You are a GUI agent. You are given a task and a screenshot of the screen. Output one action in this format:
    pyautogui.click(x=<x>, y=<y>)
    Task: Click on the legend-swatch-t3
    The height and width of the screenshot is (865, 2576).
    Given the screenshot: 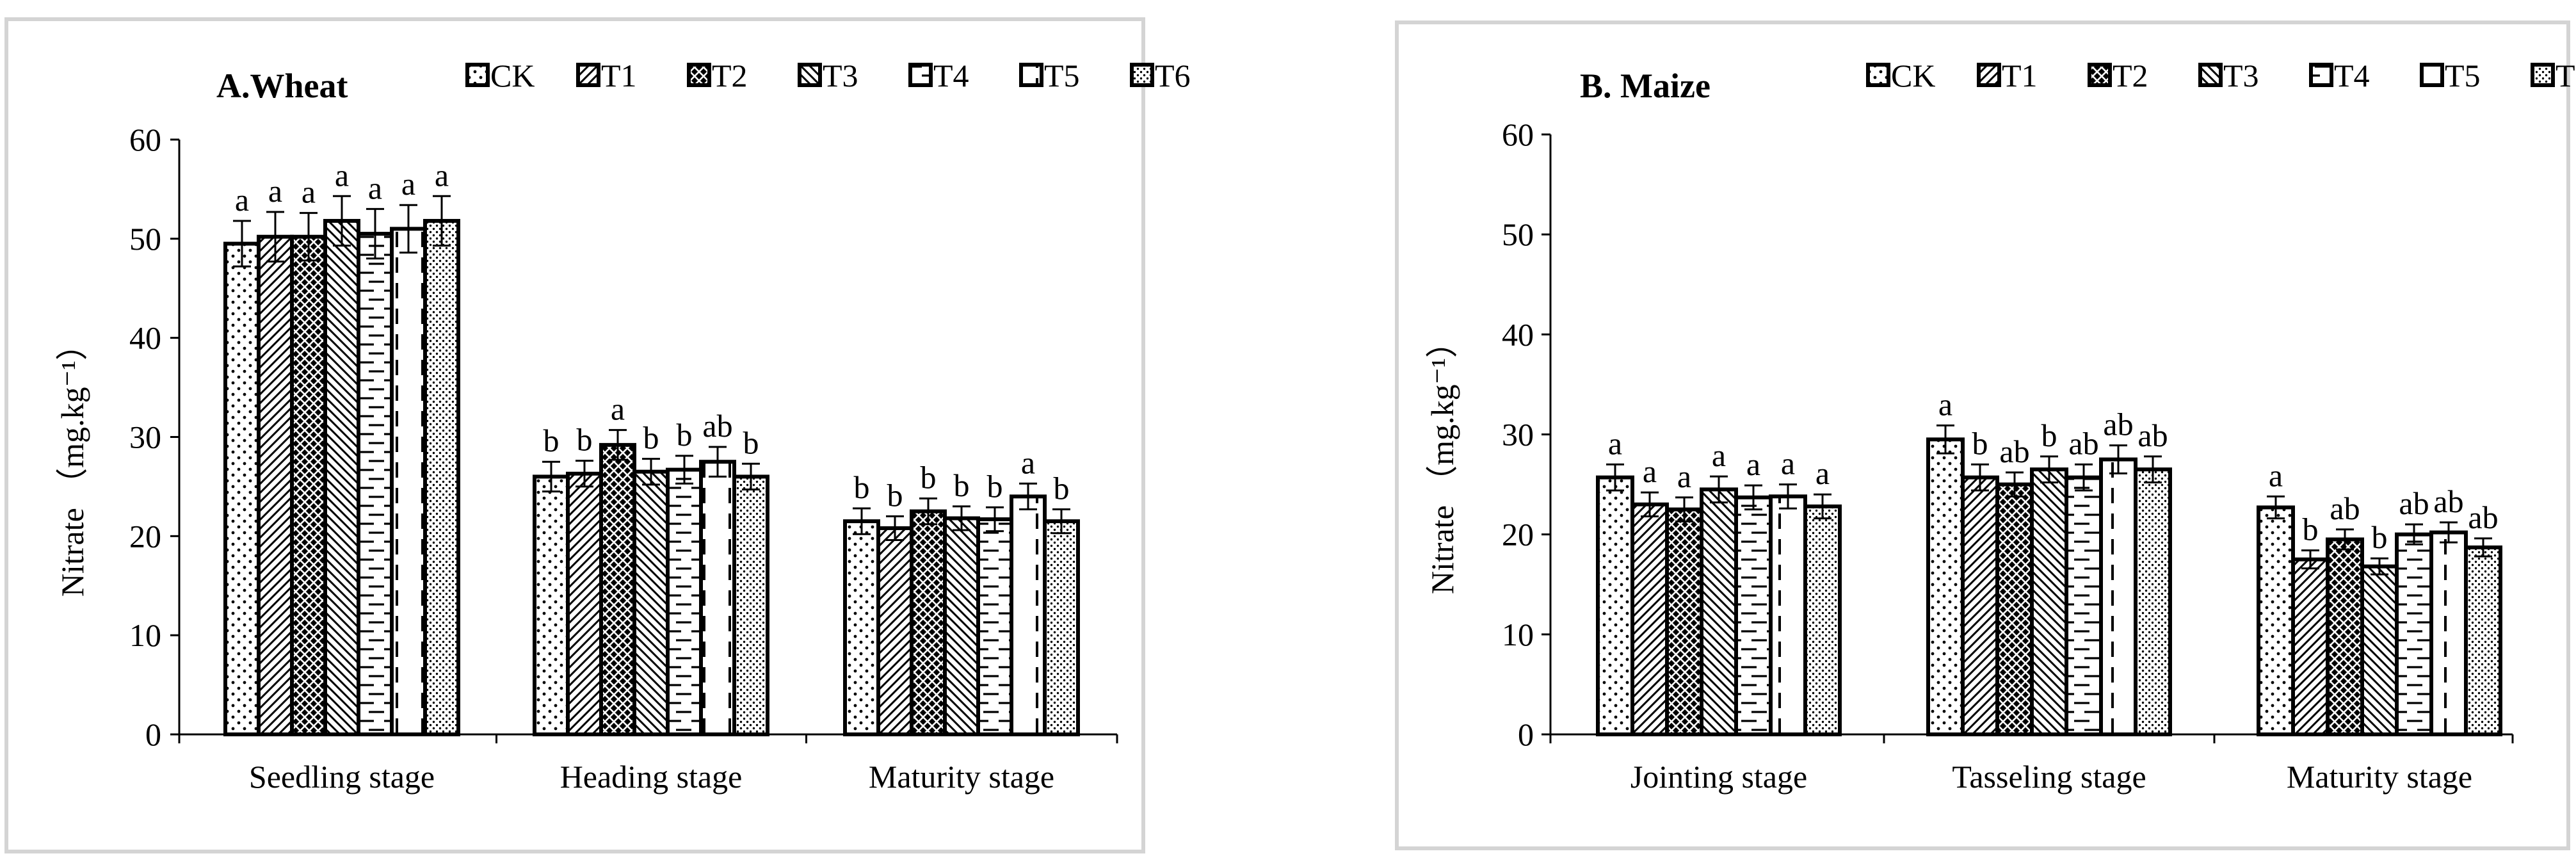 What is the action you would take?
    pyautogui.click(x=2210, y=75)
    